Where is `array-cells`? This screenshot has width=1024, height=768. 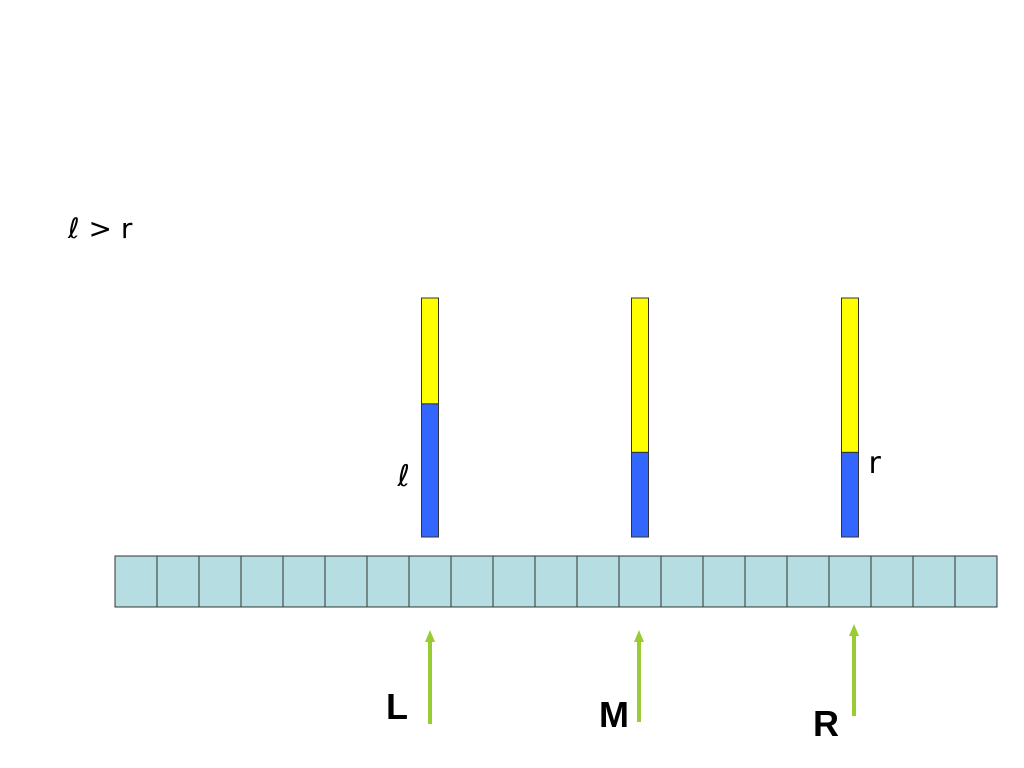
array-cells is located at coordinates (556, 581).